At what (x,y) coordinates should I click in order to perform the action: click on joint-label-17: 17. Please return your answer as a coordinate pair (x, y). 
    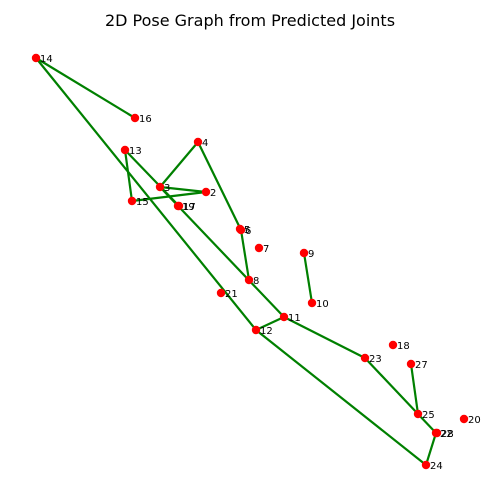
    Looking at the image, I should click on (189, 207).